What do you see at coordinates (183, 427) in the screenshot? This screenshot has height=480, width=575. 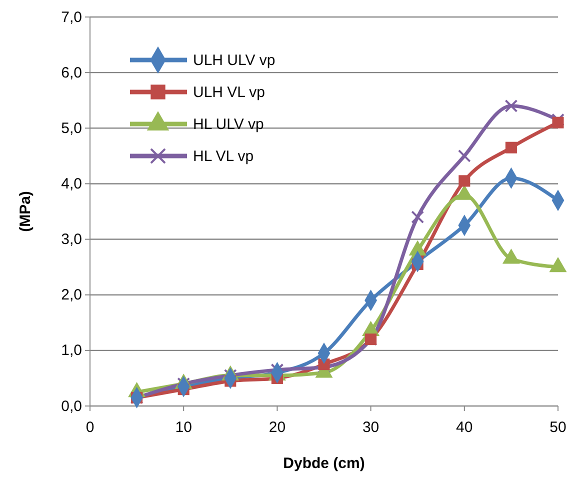 I see `x-tick-label: 10` at bounding box center [183, 427].